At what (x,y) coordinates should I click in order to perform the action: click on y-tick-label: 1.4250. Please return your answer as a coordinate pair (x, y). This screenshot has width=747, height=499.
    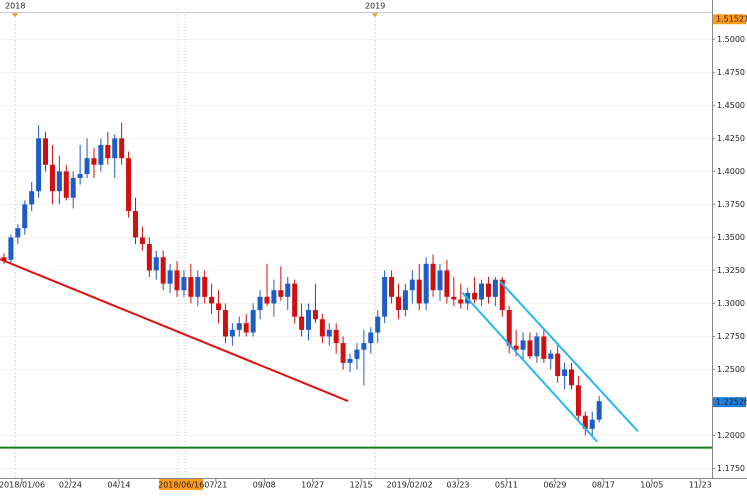
    Looking at the image, I should click on (731, 138).